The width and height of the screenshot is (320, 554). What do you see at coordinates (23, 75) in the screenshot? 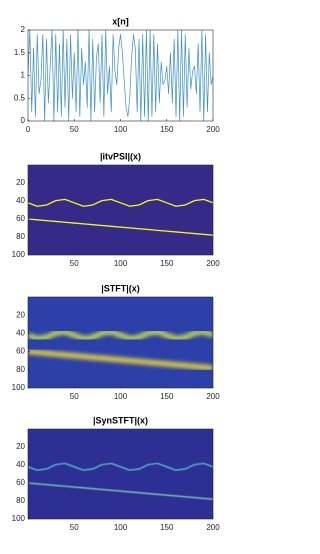
I see `y-tick-label: 1` at bounding box center [23, 75].